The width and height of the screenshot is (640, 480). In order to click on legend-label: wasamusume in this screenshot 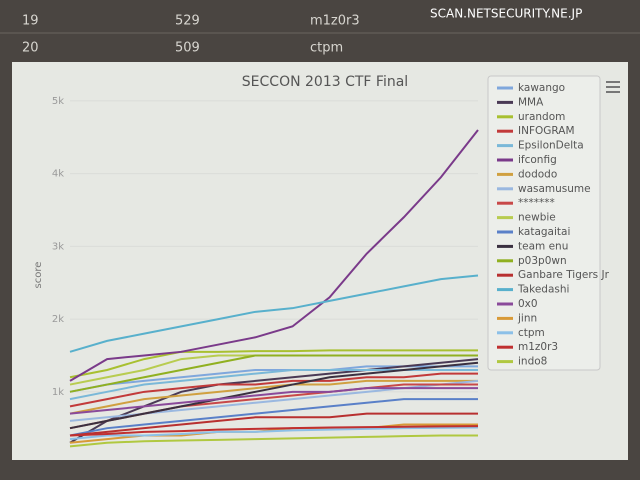, I will do `click(554, 189)`.